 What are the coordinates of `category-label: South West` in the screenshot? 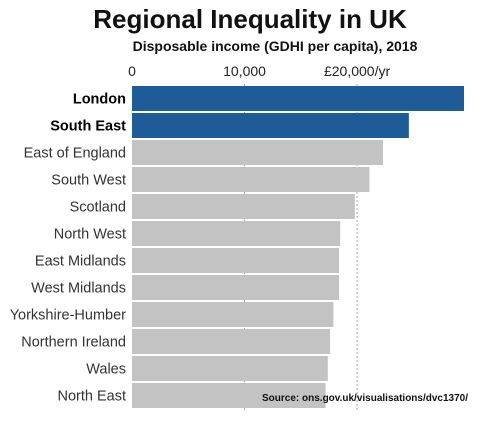 It's located at (88, 181).